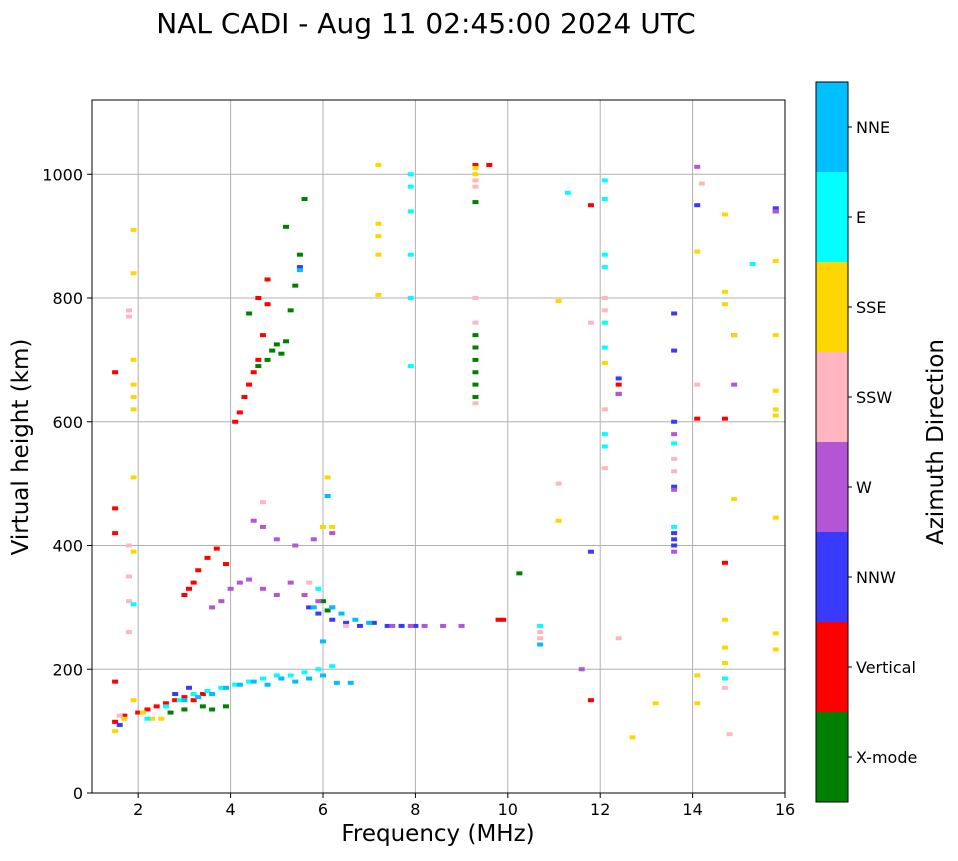  Describe the element at coordinates (231, 809) in the screenshot. I see `x-tick-label: 4` at that location.